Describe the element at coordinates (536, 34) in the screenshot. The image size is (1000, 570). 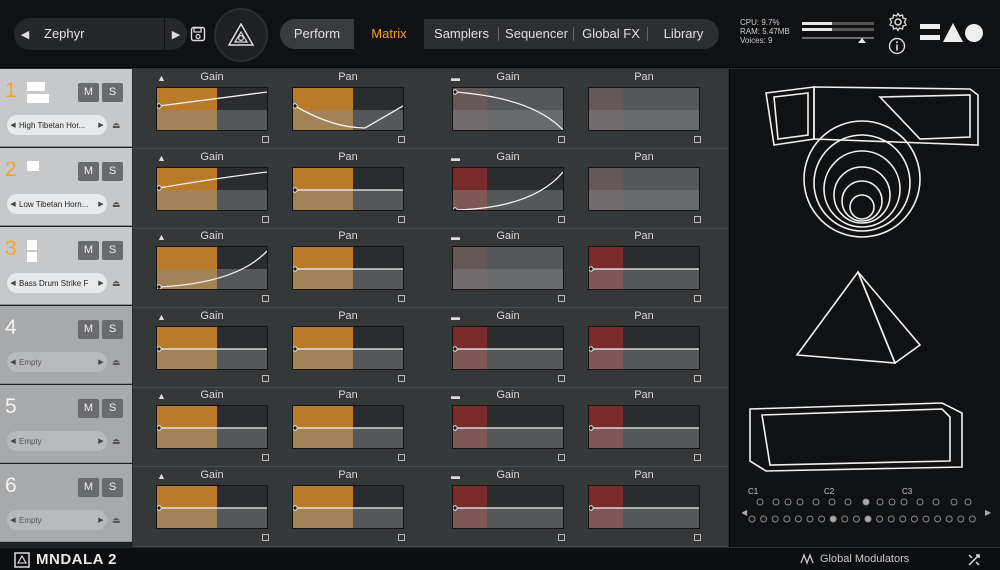
I see `tab-sequencer: Sequencer` at that location.